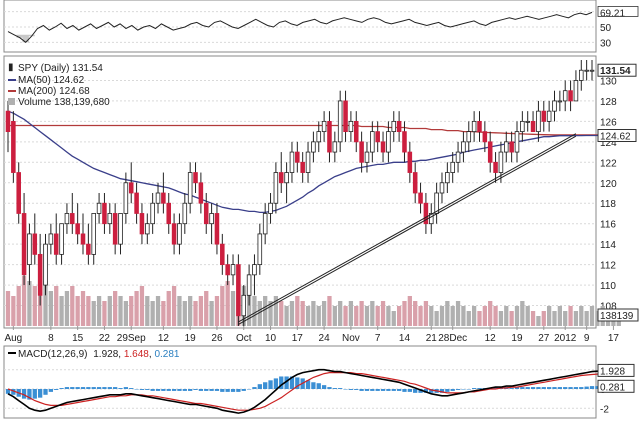  Describe the element at coordinates (152, 354) in the screenshot. I see `macd-legend-sep2: ,` at that location.